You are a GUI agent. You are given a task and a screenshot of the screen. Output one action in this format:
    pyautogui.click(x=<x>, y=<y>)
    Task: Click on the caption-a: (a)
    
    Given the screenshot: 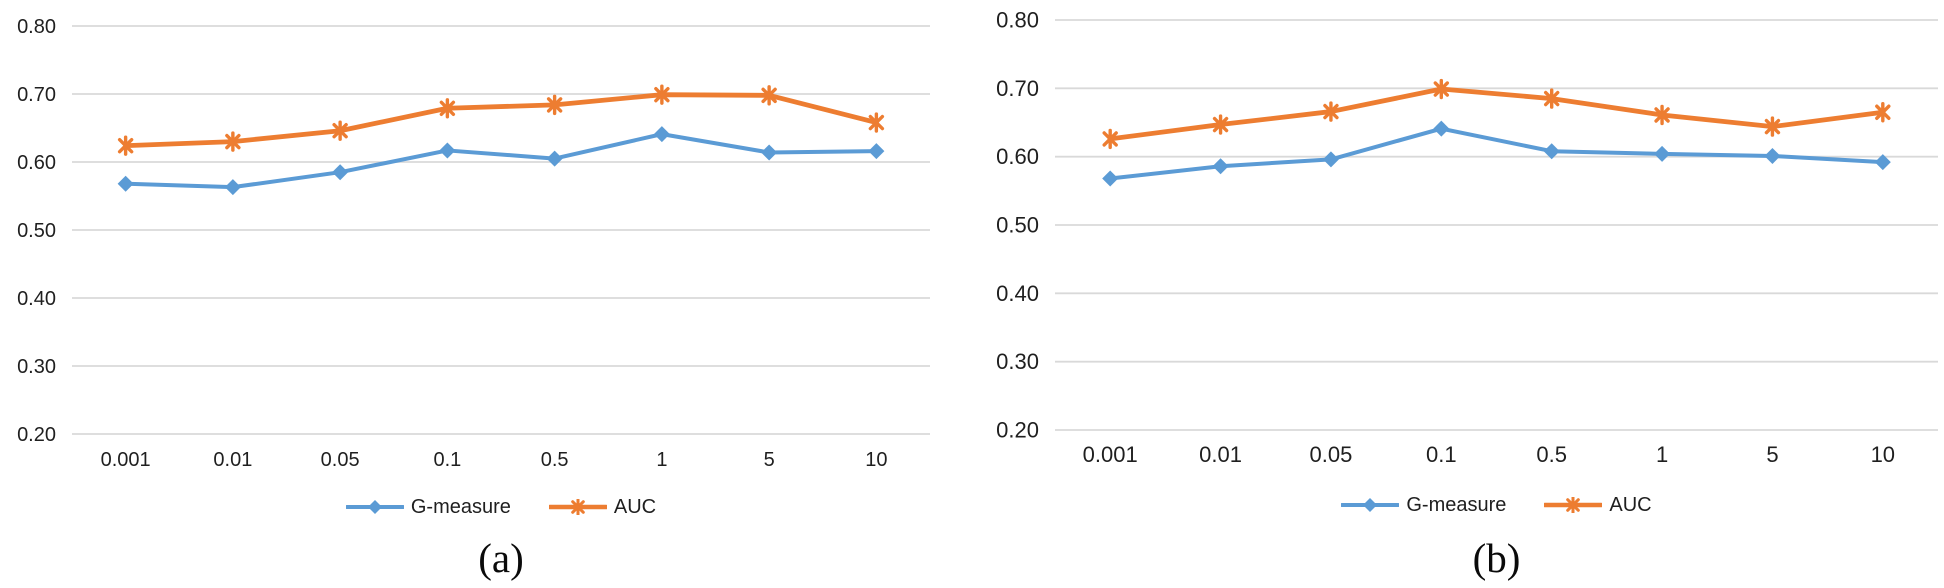 What is the action you would take?
    pyautogui.click(x=501, y=558)
    